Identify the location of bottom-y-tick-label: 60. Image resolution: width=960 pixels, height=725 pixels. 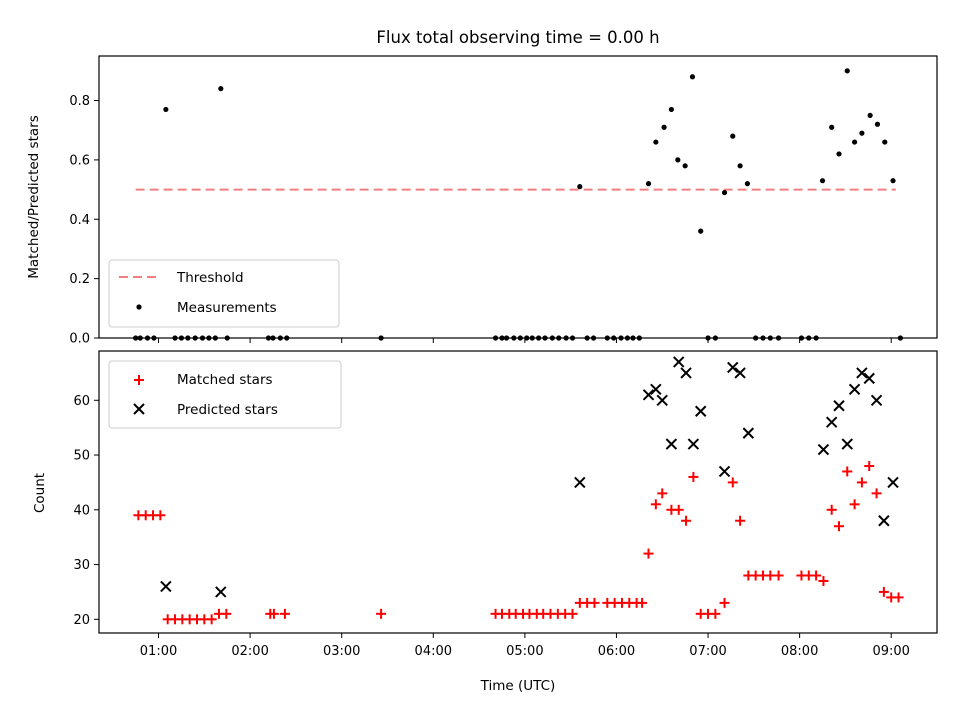
(81, 401).